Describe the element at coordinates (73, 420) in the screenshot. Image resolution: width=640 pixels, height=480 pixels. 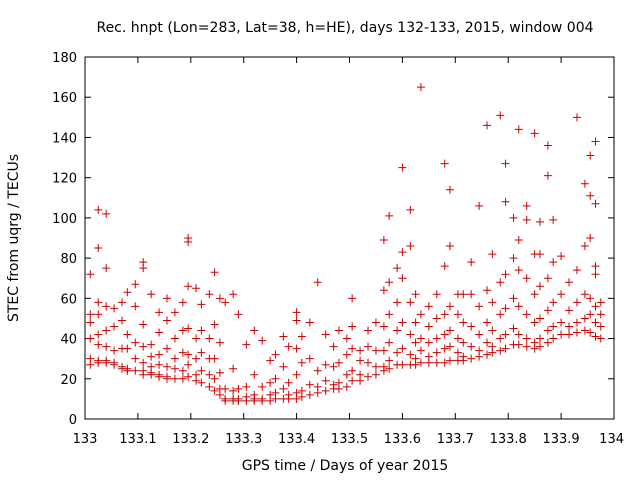
I see `y-tick-label: 0` at that location.